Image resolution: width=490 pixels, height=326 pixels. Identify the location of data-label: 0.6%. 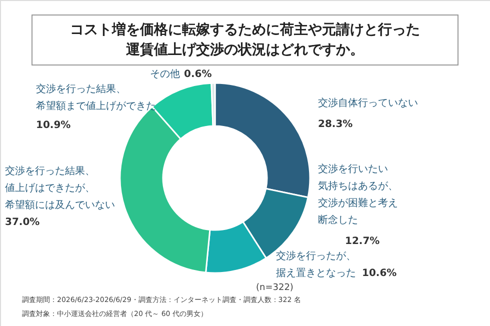
(198, 74).